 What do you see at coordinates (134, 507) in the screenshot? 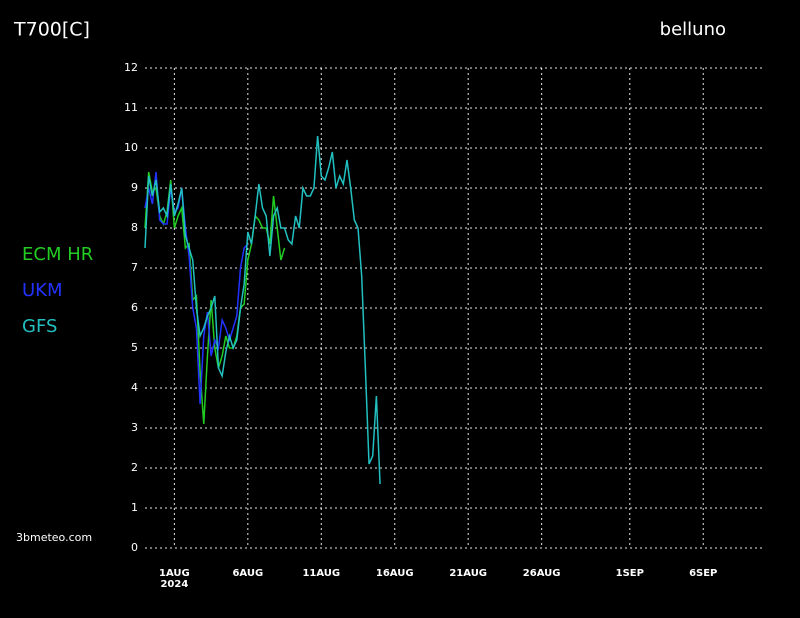
I see `y-tick-label: 1` at bounding box center [134, 507].